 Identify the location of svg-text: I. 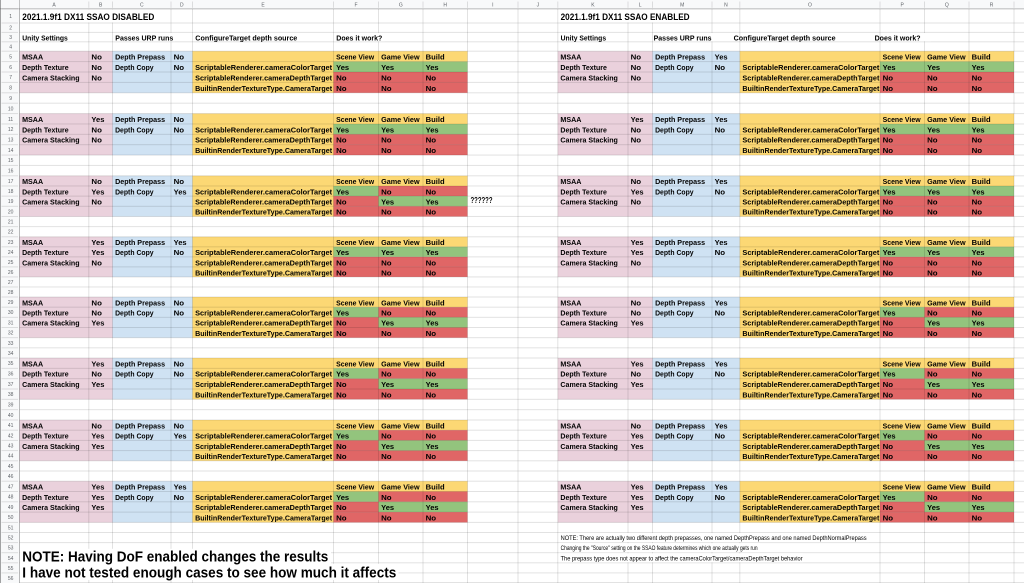
(492, 6).